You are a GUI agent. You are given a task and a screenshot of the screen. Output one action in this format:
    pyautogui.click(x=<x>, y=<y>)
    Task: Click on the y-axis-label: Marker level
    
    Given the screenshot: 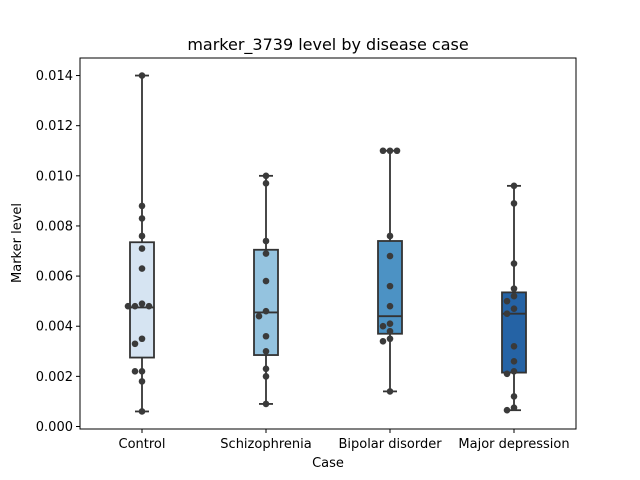 What is the action you would take?
    pyautogui.click(x=17, y=243)
    